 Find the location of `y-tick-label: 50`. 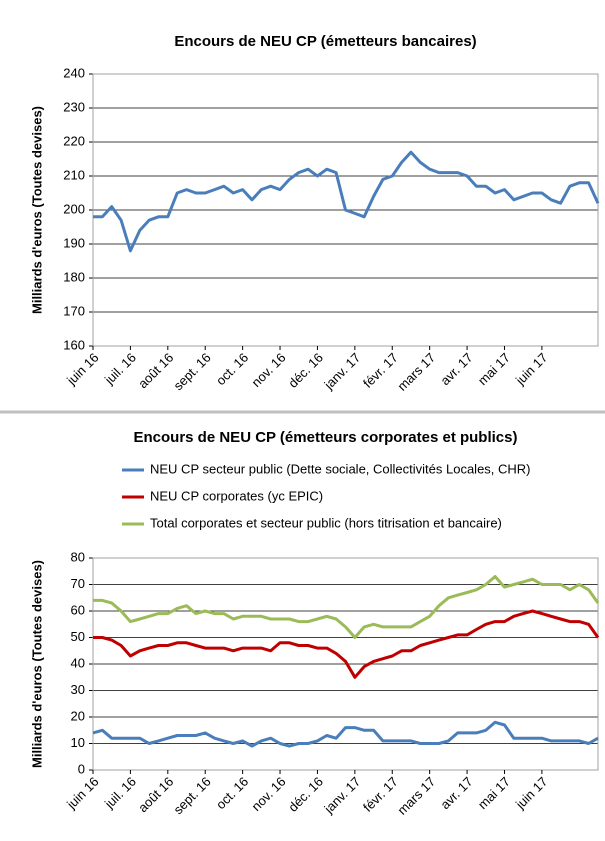

y-tick-label: 50 is located at coordinates (78, 636).